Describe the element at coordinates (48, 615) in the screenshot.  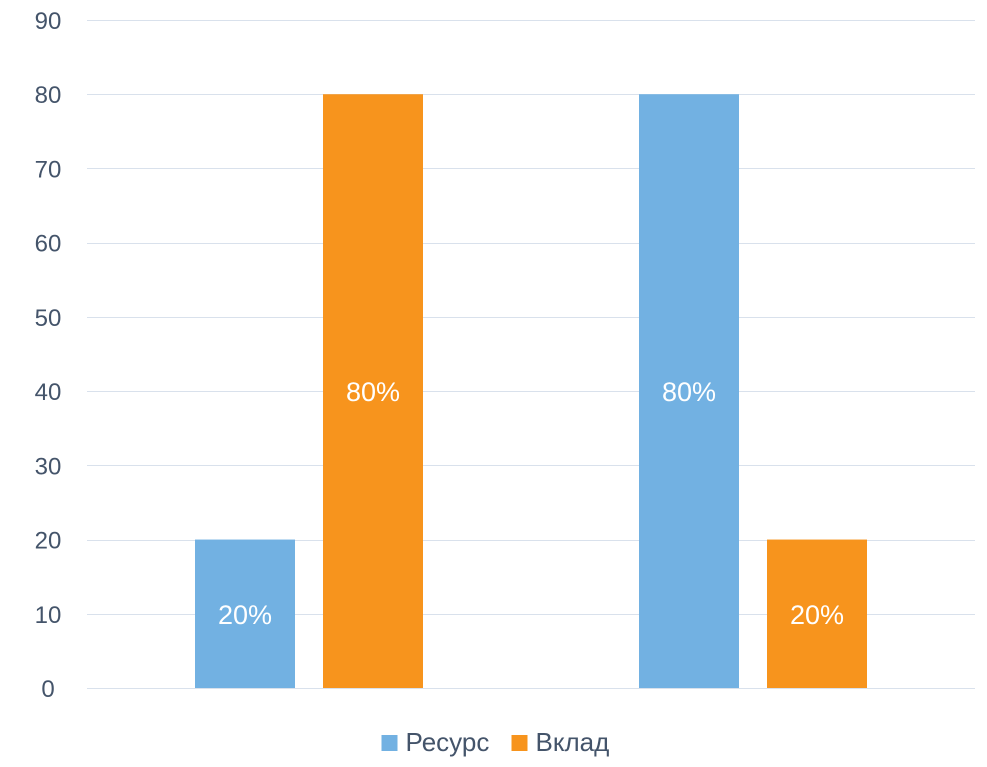
I see `y-tick-label: 10` at that location.